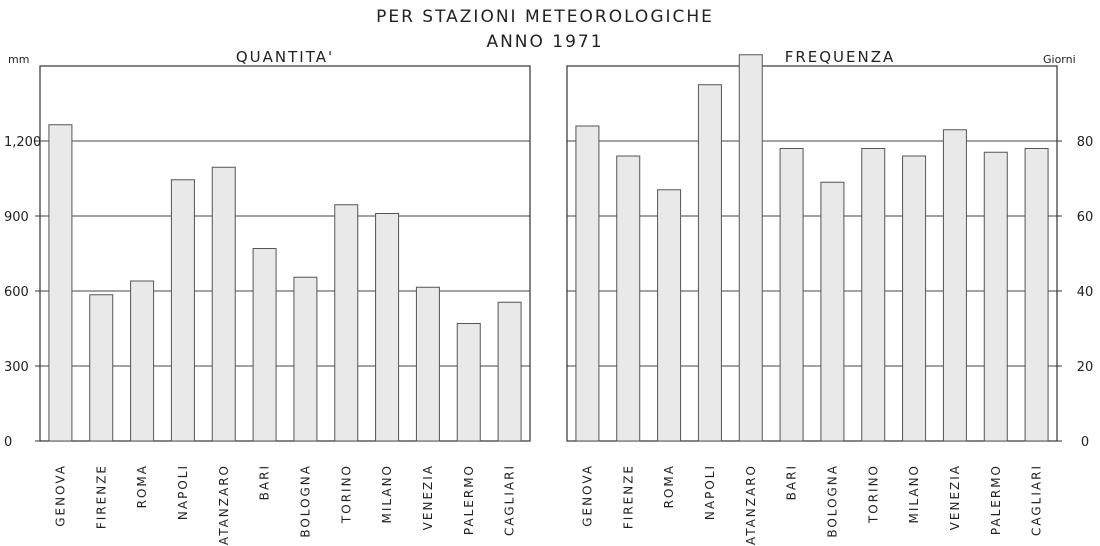 This screenshot has width=1100, height=546. I want to click on chart-title-line1: PER STAZIONI METEOROLOGICHE, so click(545, 17).